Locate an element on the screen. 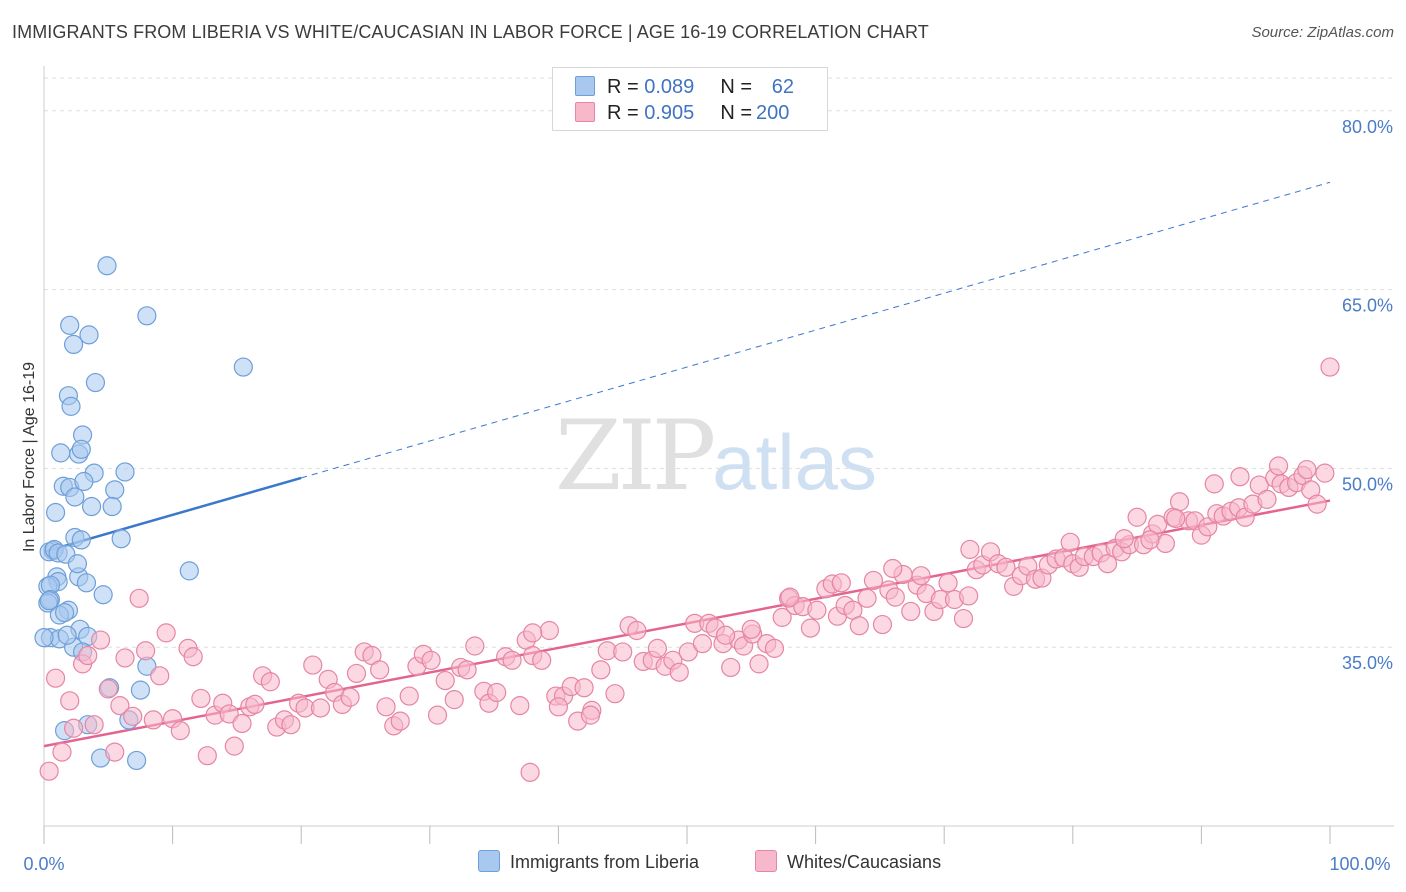  legend-row-whites: R = 0.905 N = 200 is located at coordinates (685, 115).